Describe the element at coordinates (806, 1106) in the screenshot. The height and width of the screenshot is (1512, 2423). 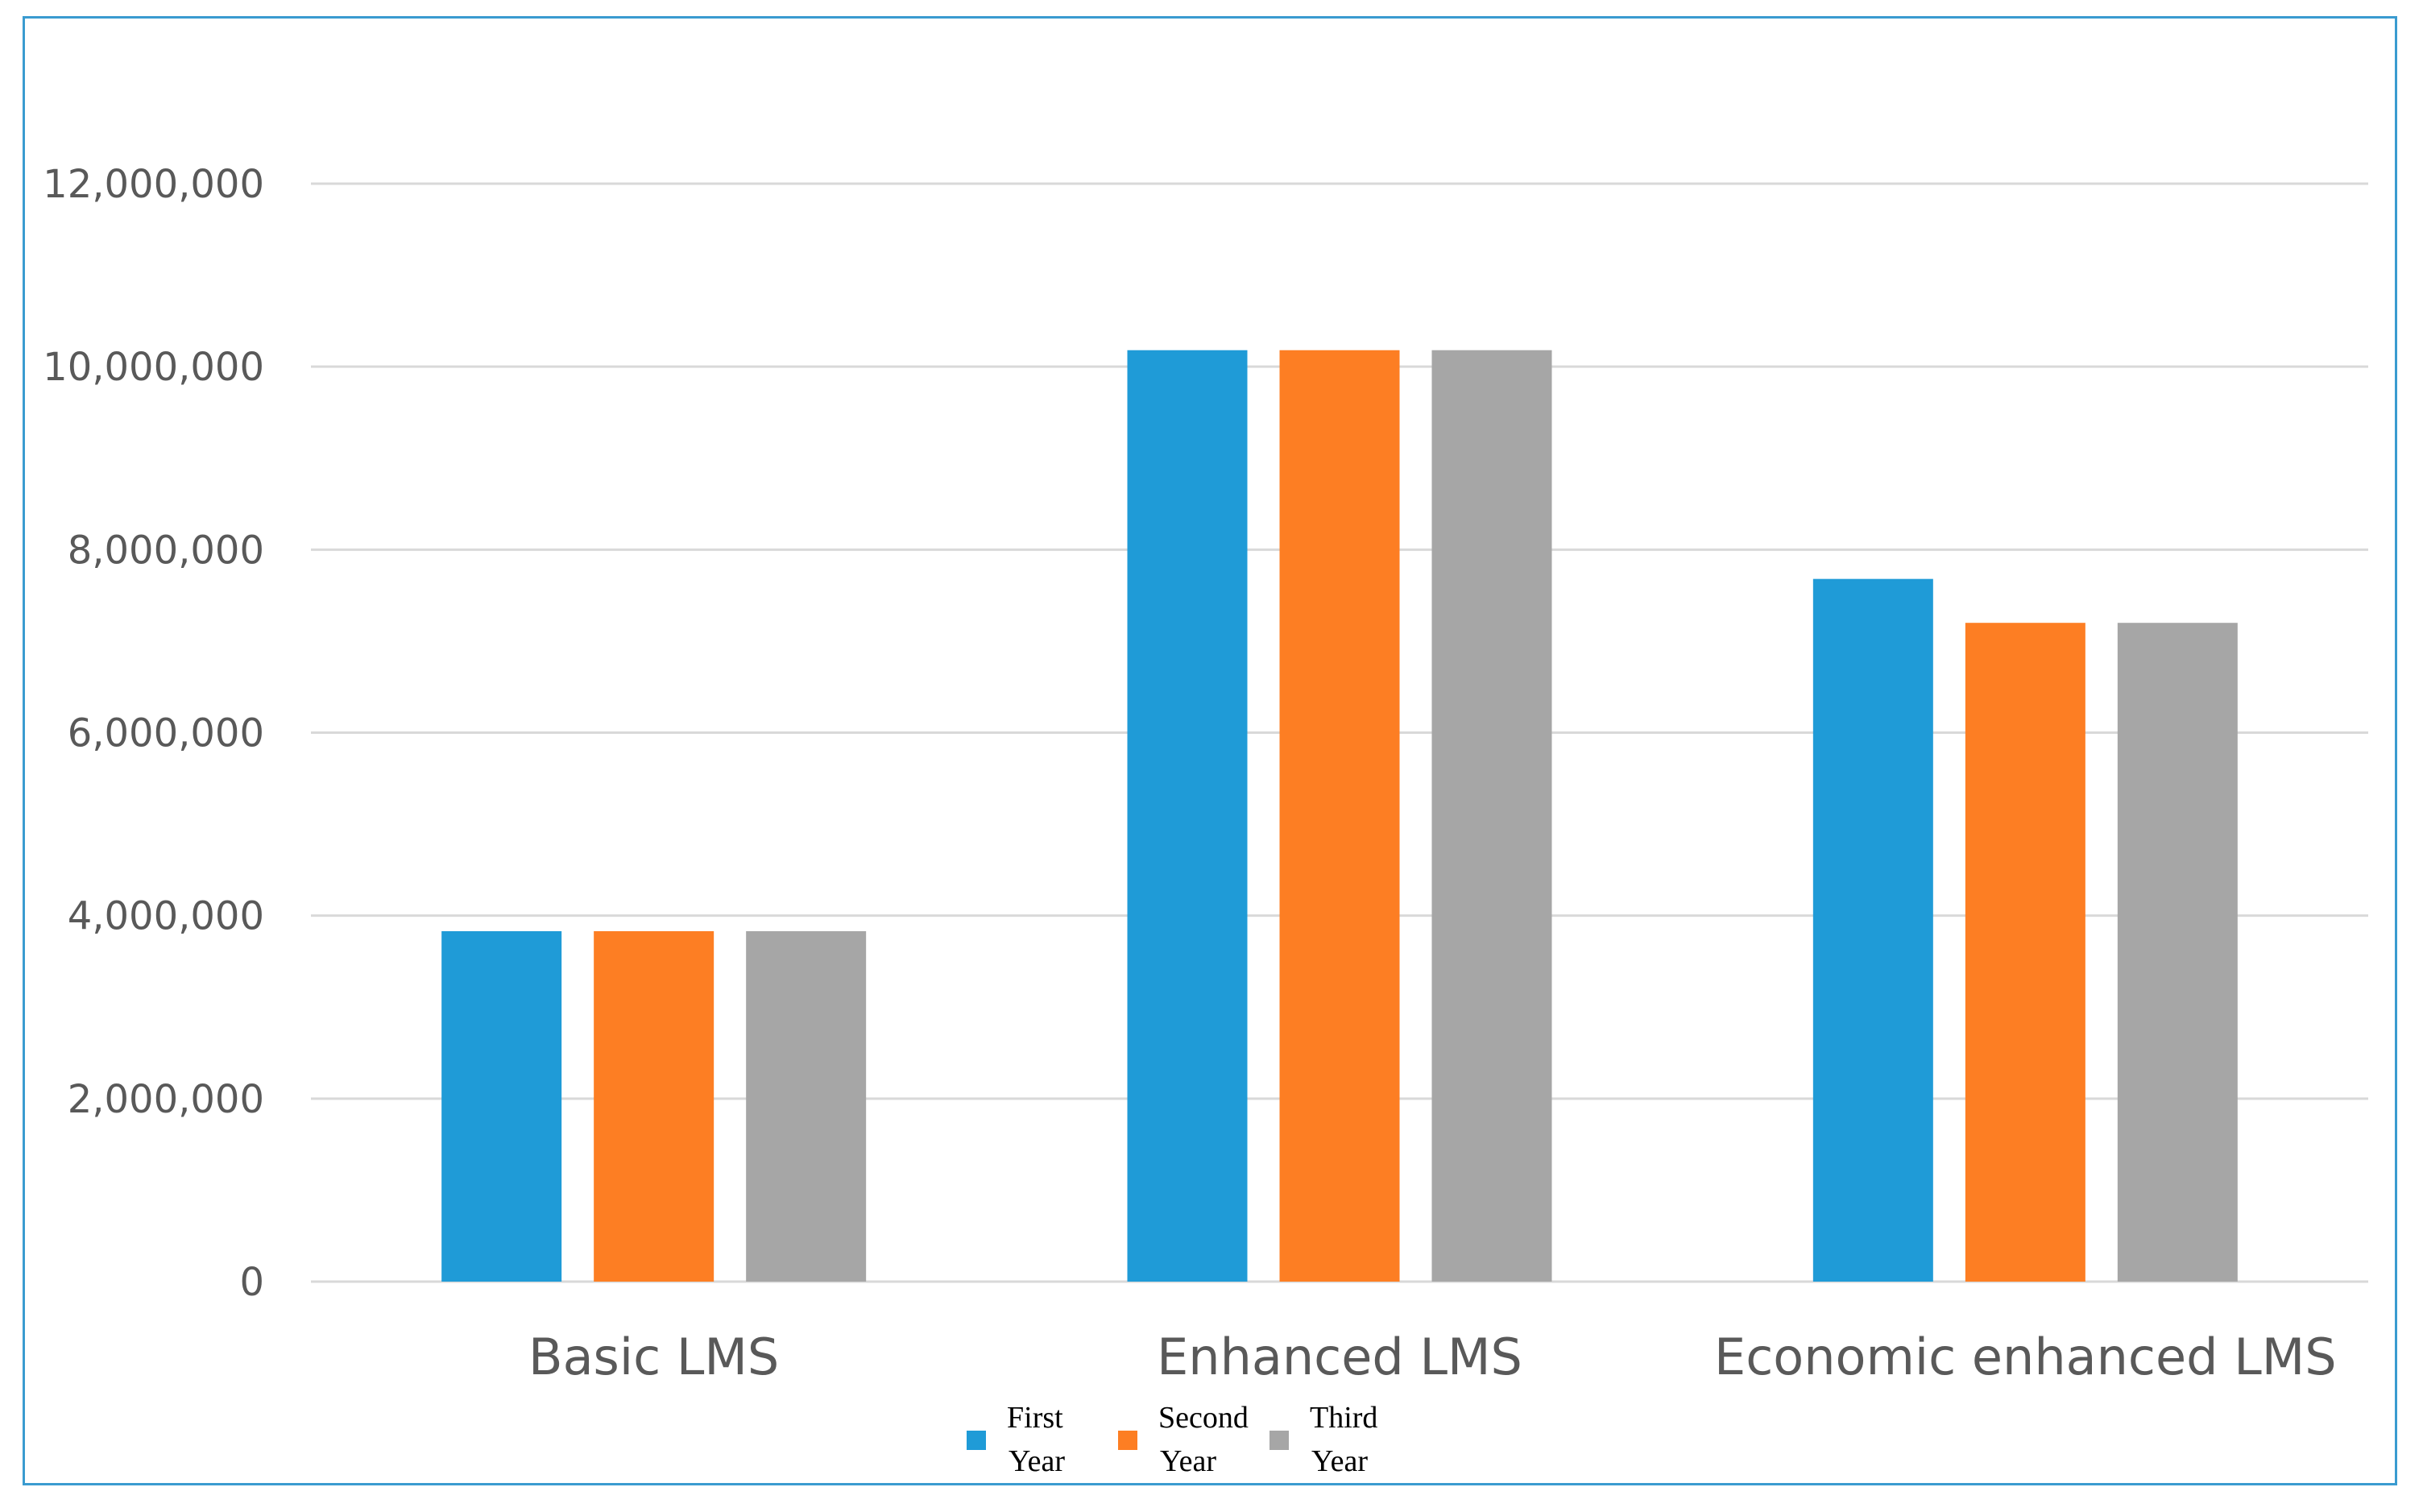
I see `bar-third-year-basic-lms` at that location.